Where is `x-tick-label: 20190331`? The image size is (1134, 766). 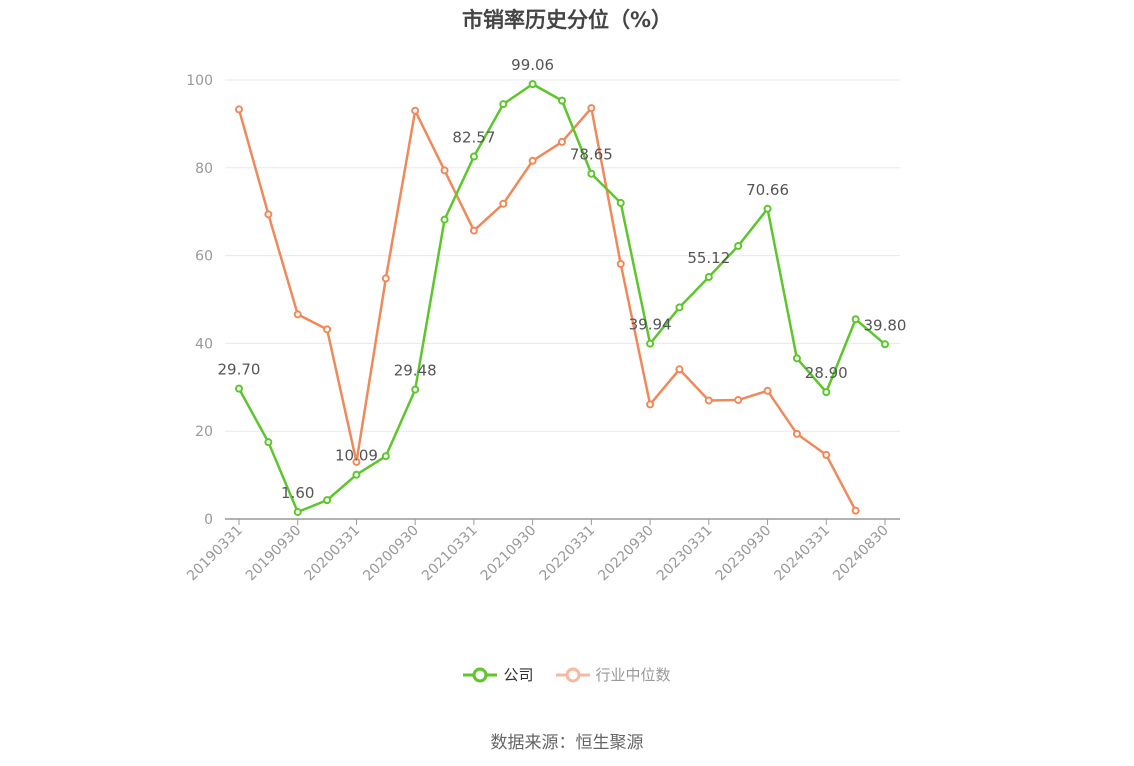 x-tick-label: 20190331 is located at coordinates (215, 554).